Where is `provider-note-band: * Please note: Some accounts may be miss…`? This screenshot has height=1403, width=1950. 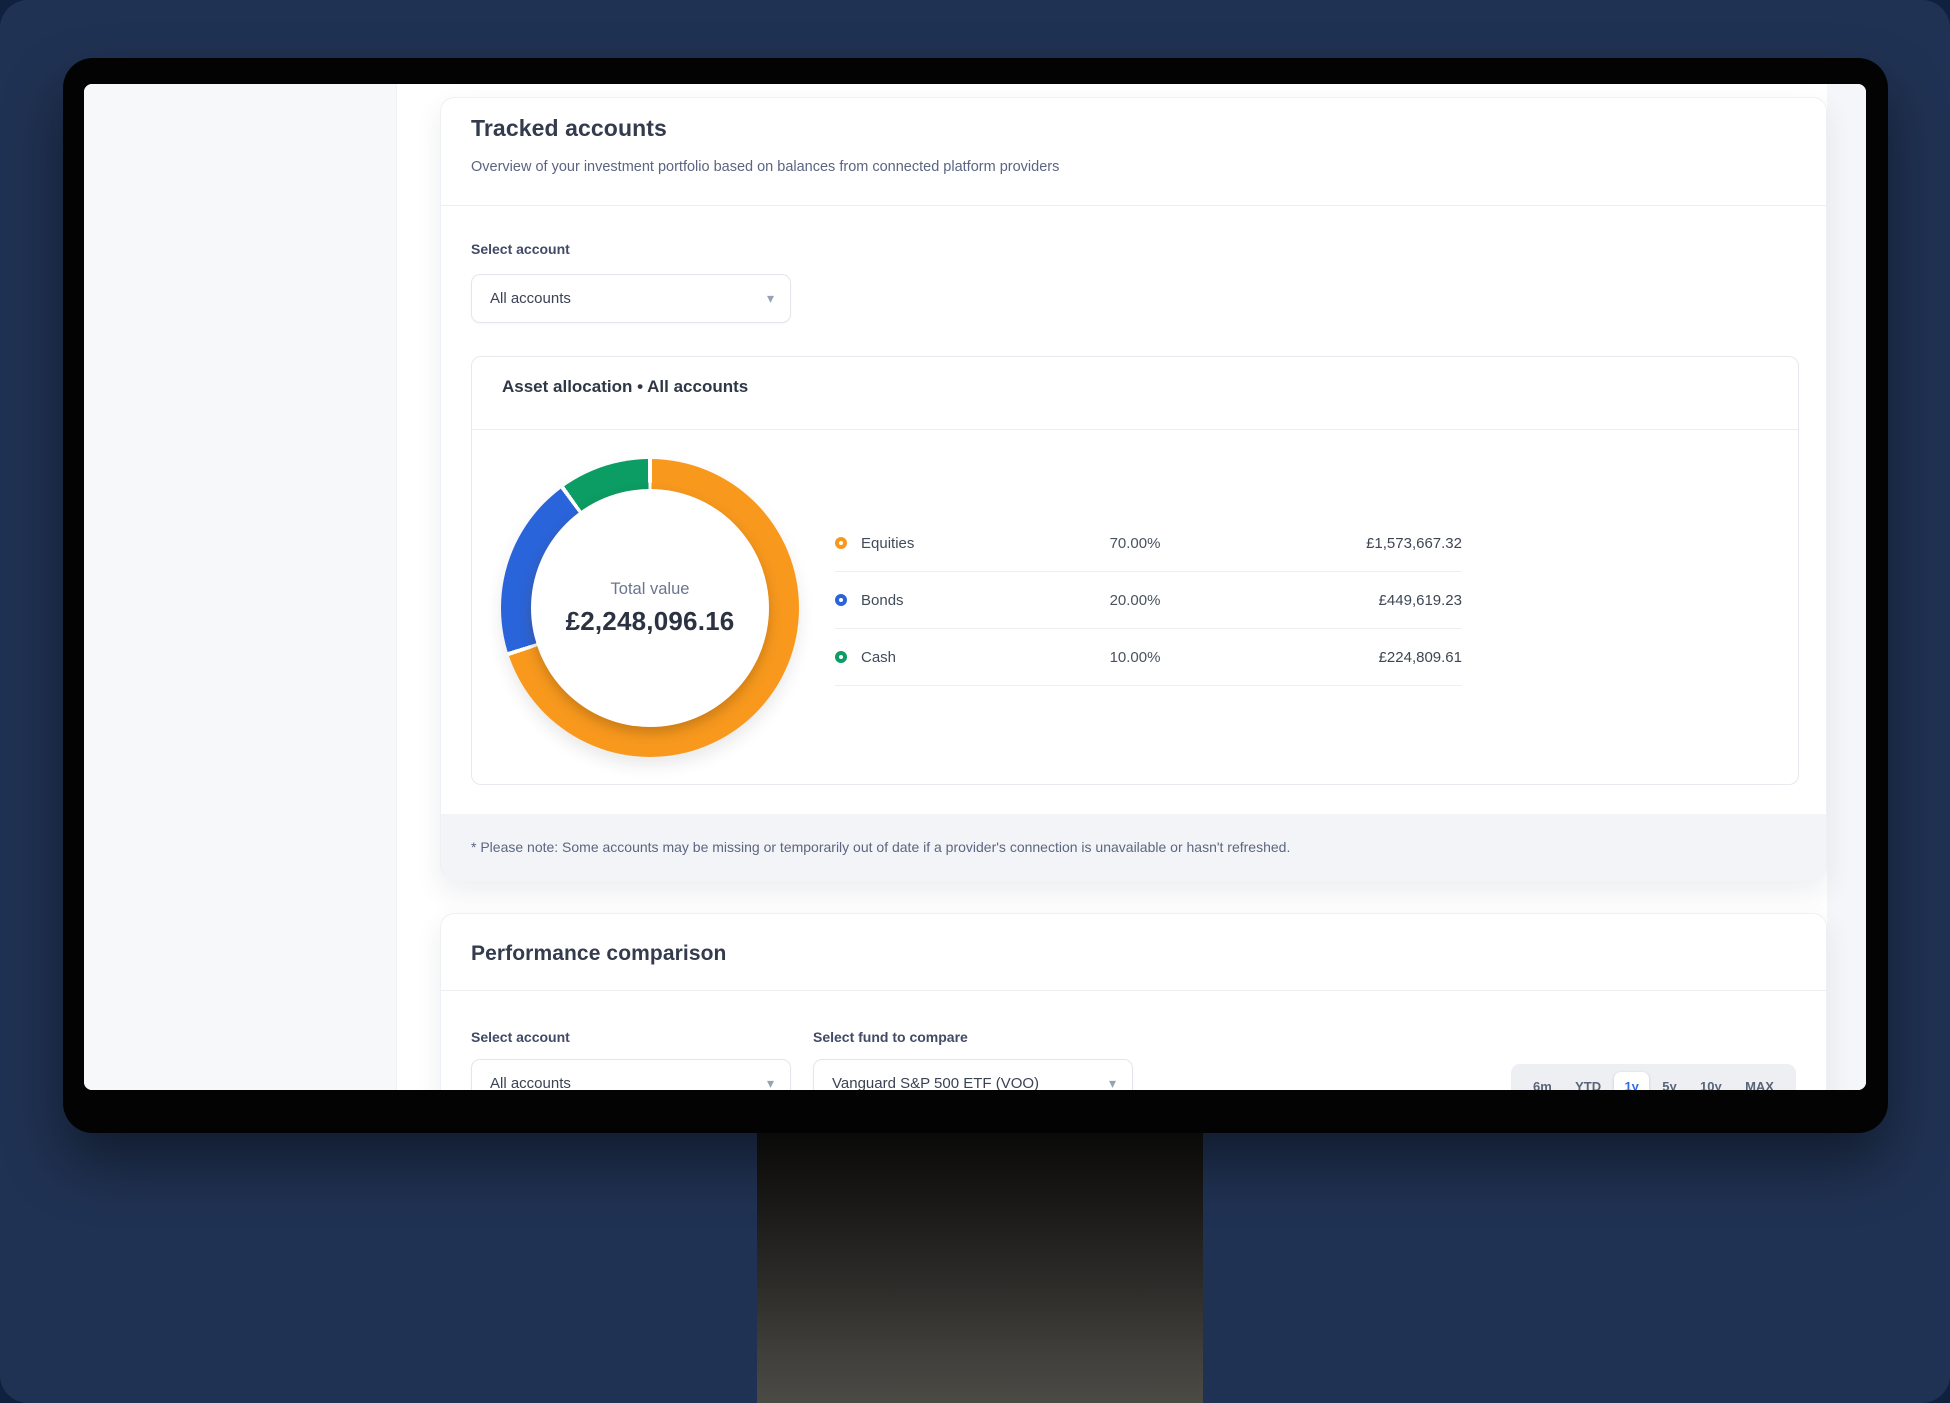 provider-note-band: * Please note: Some accounts may be miss… is located at coordinates (1133, 847).